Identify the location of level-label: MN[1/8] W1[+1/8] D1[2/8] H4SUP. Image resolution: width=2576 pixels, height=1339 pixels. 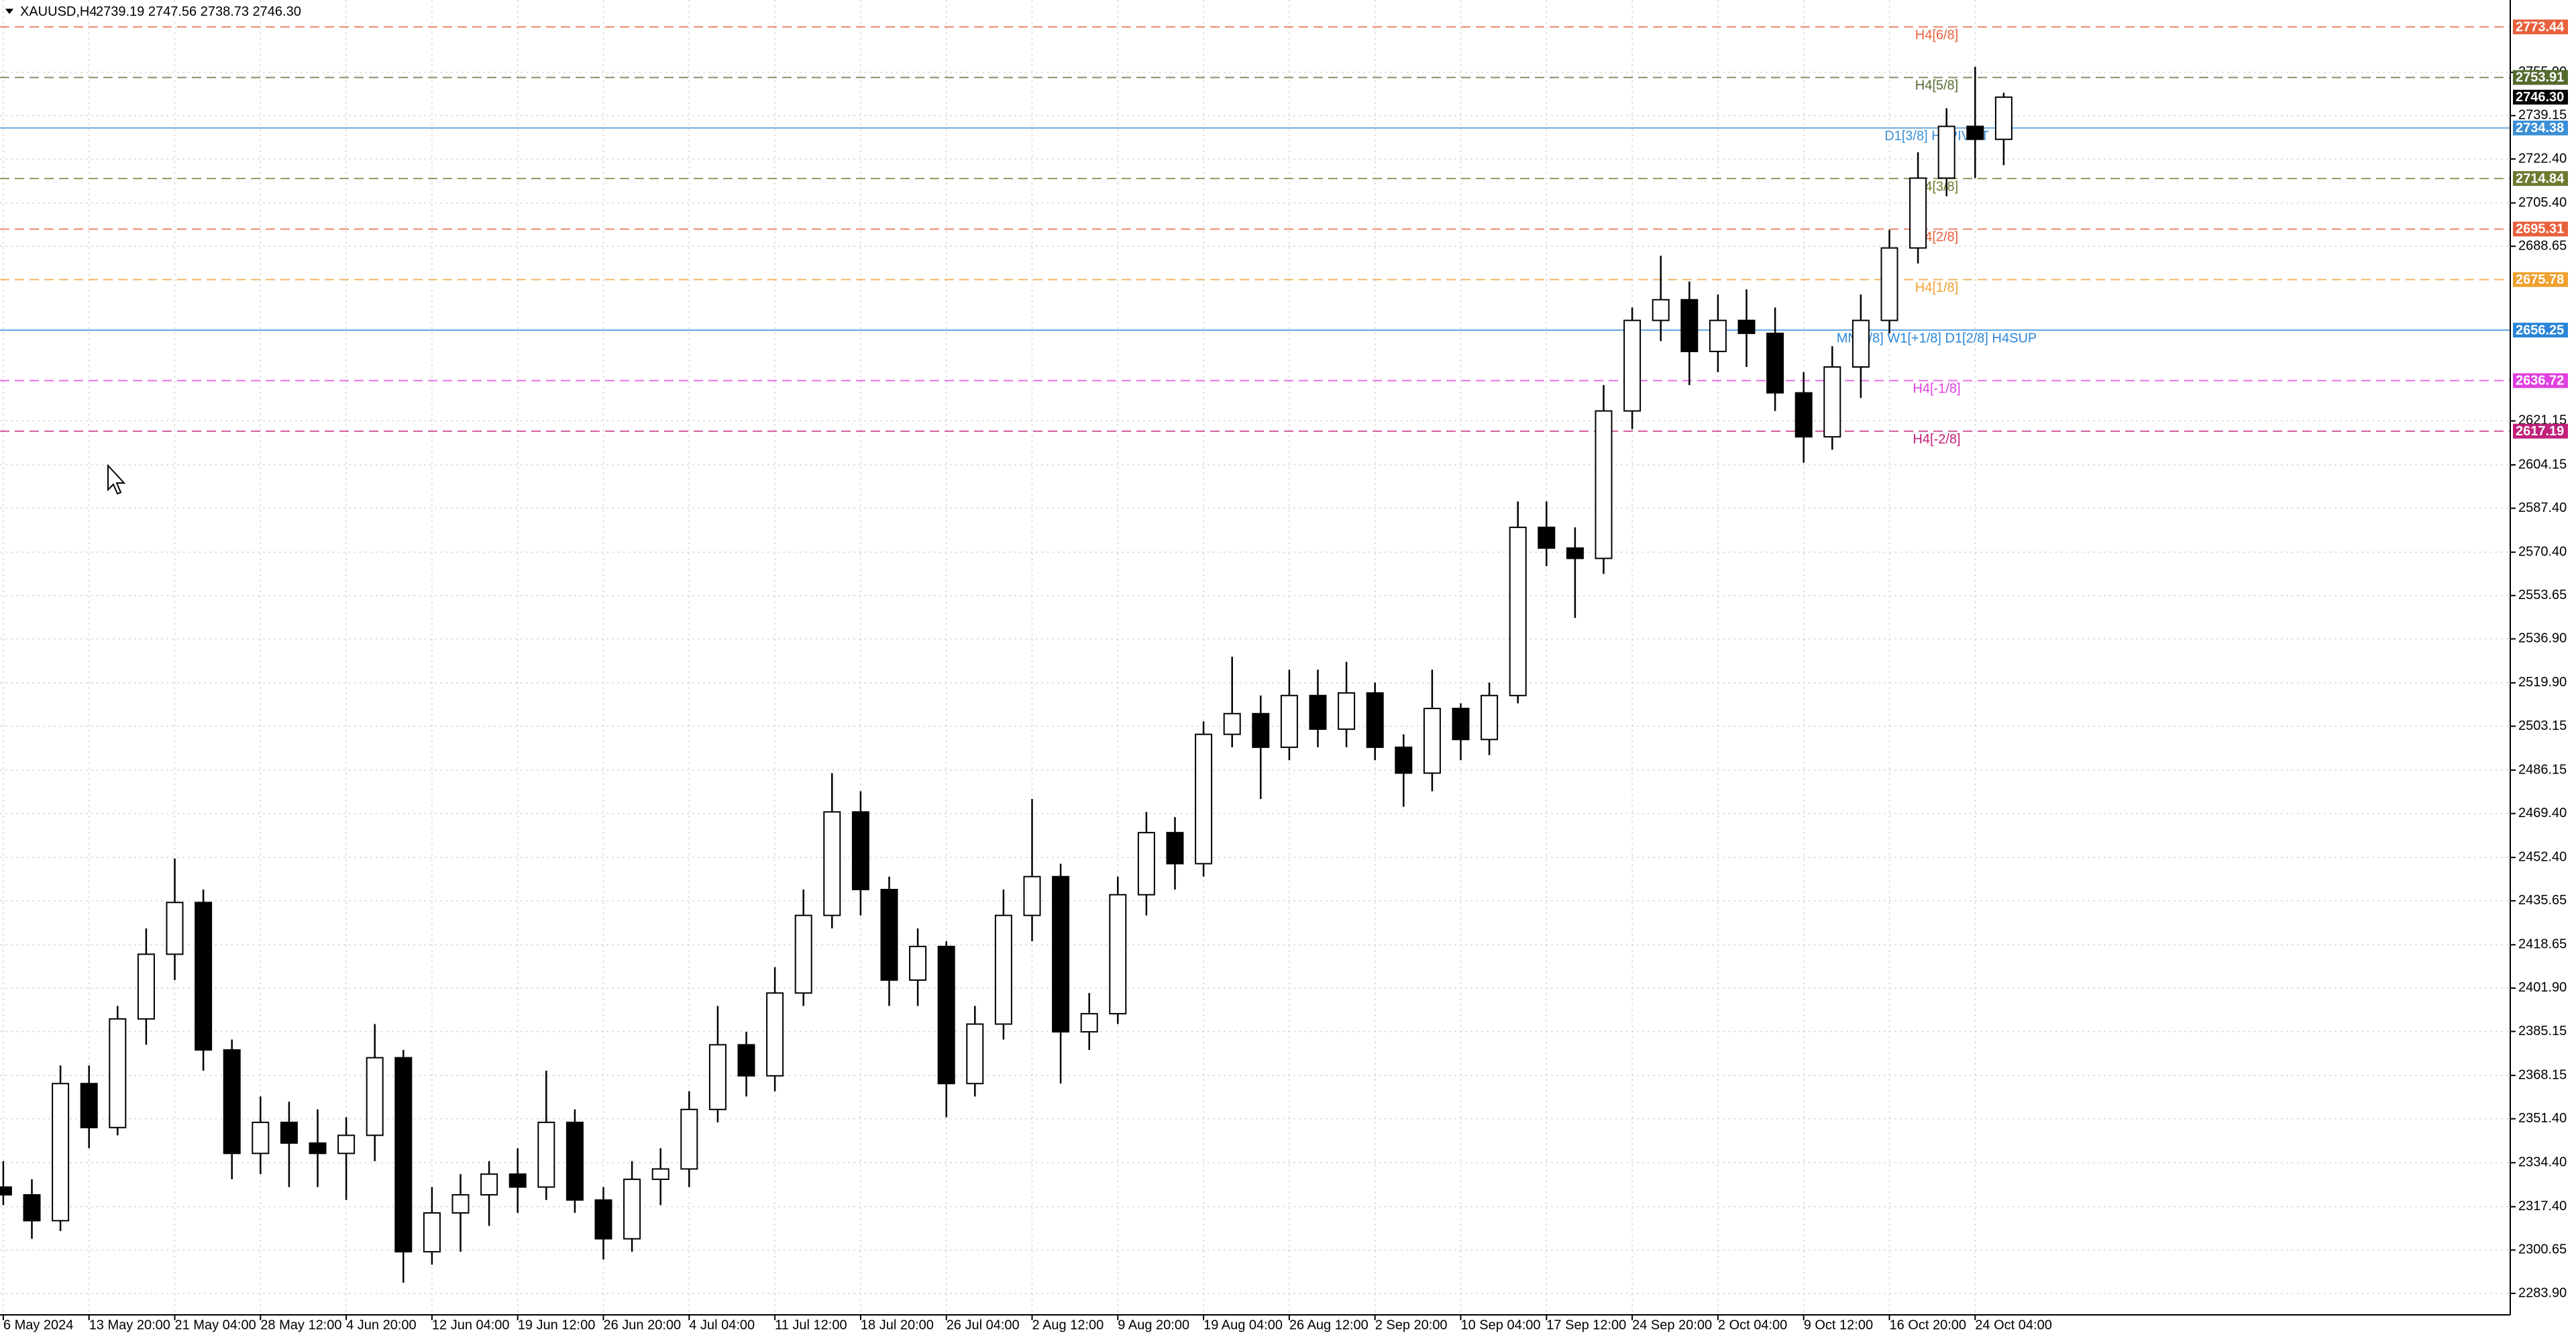
(1937, 338).